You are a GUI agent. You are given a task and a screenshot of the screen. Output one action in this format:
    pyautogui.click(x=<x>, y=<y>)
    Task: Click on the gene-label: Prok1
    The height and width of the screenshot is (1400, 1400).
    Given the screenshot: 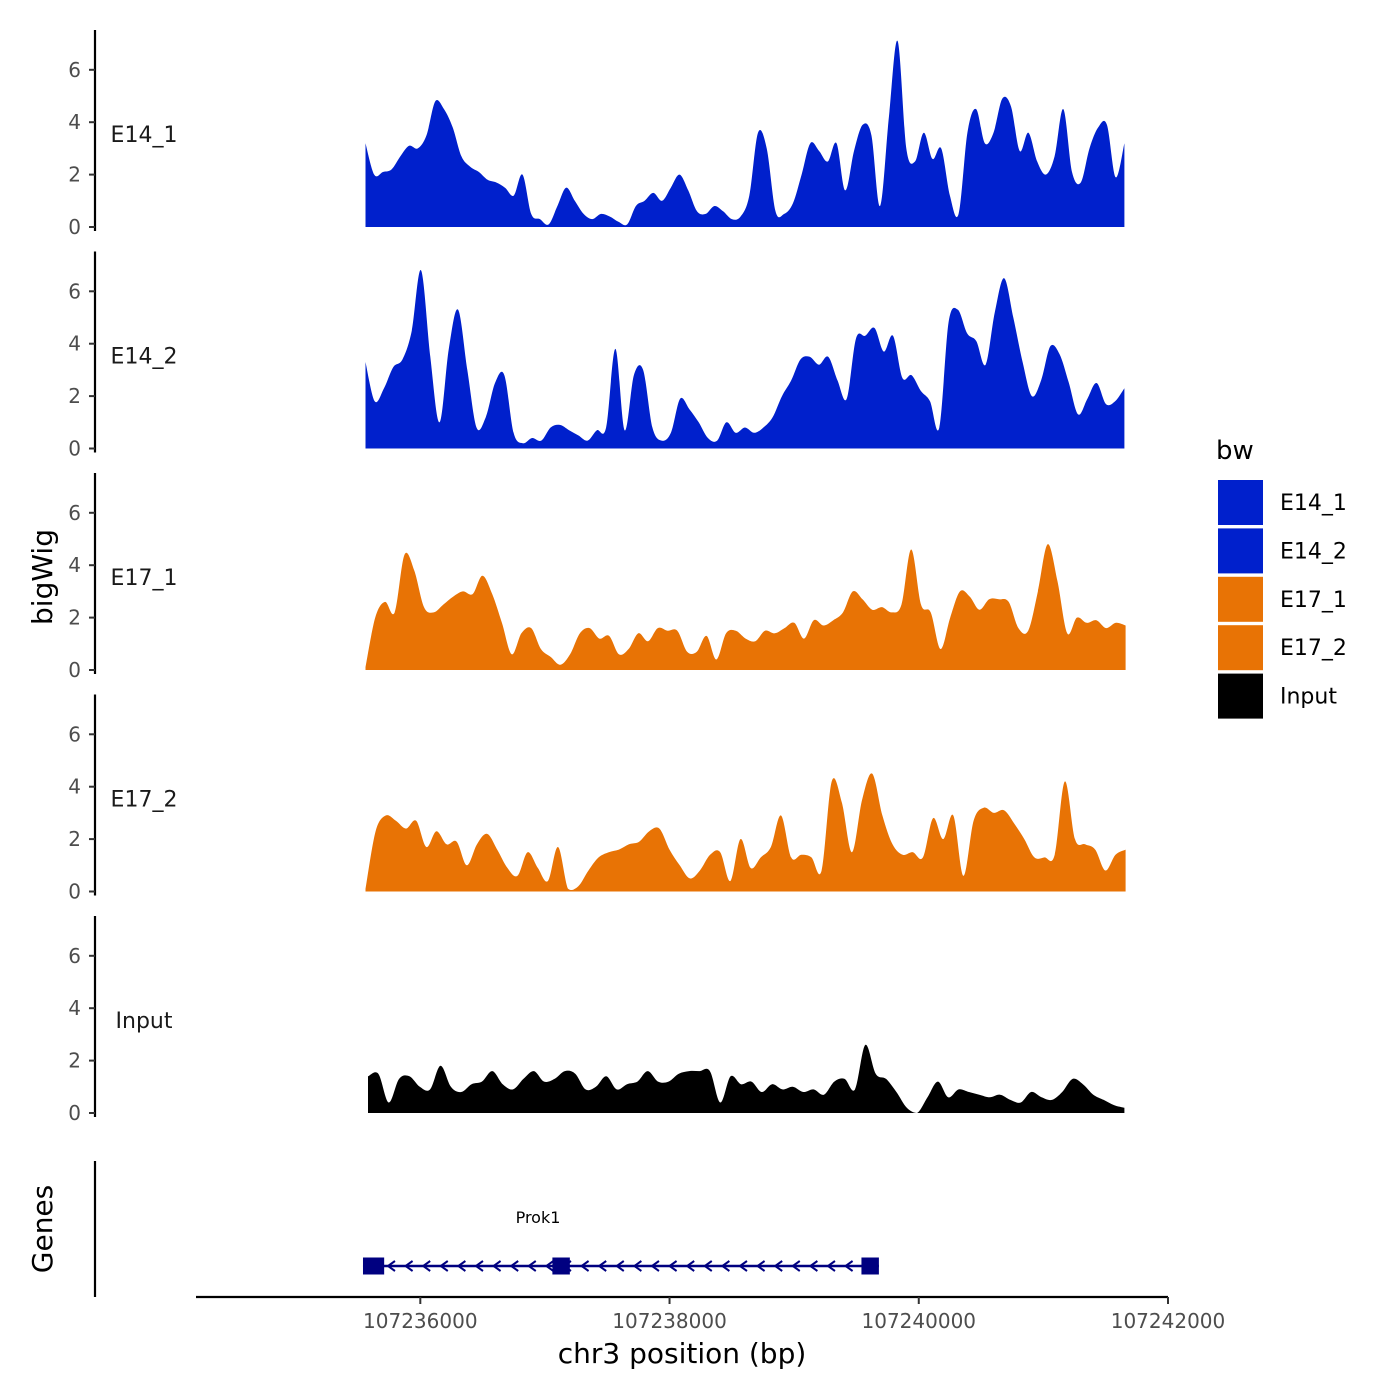 What is the action you would take?
    pyautogui.click(x=538, y=1217)
    